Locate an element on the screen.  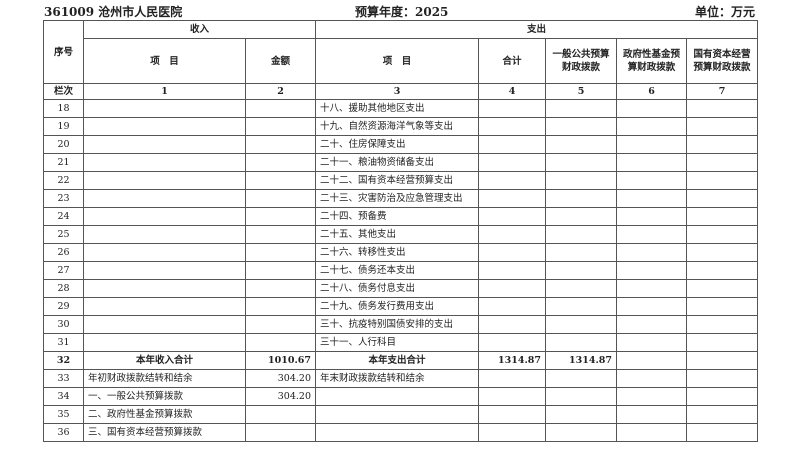
income-item-cell: 一、一般公共预算拨款 is located at coordinates (164, 396).